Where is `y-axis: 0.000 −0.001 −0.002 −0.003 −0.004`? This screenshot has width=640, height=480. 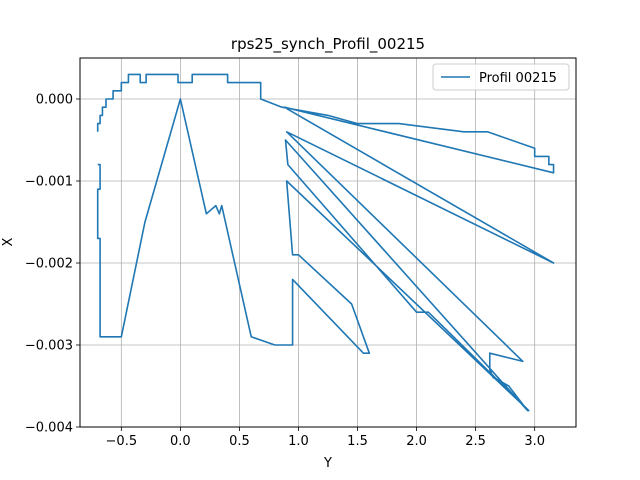
y-axis: 0.000 −0.001 −0.002 −0.003 −0.004 is located at coordinates (52, 264).